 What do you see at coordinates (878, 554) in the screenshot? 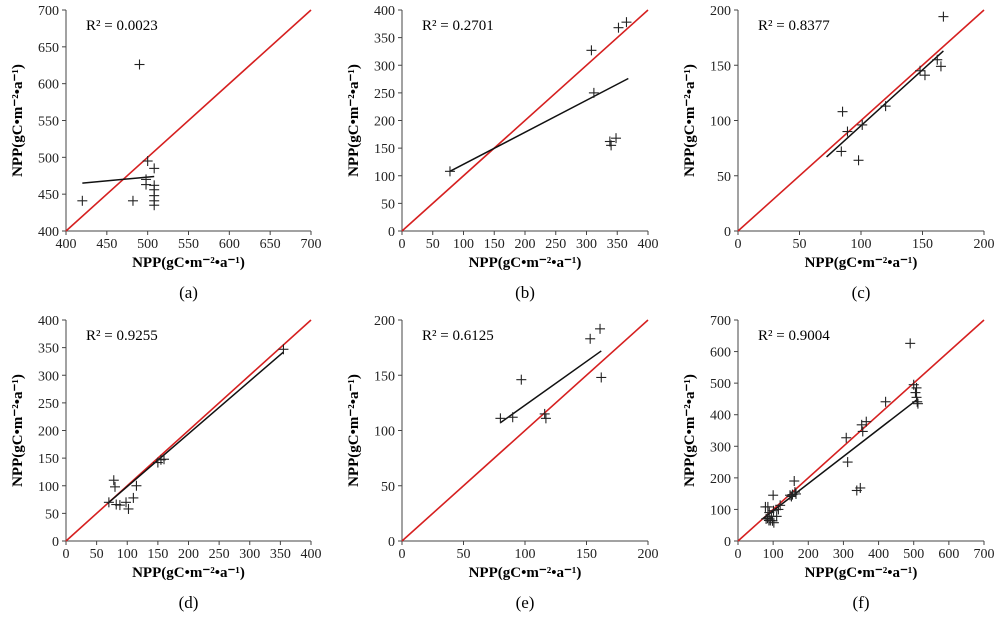
I see `x-tick-label: 400` at bounding box center [878, 554].